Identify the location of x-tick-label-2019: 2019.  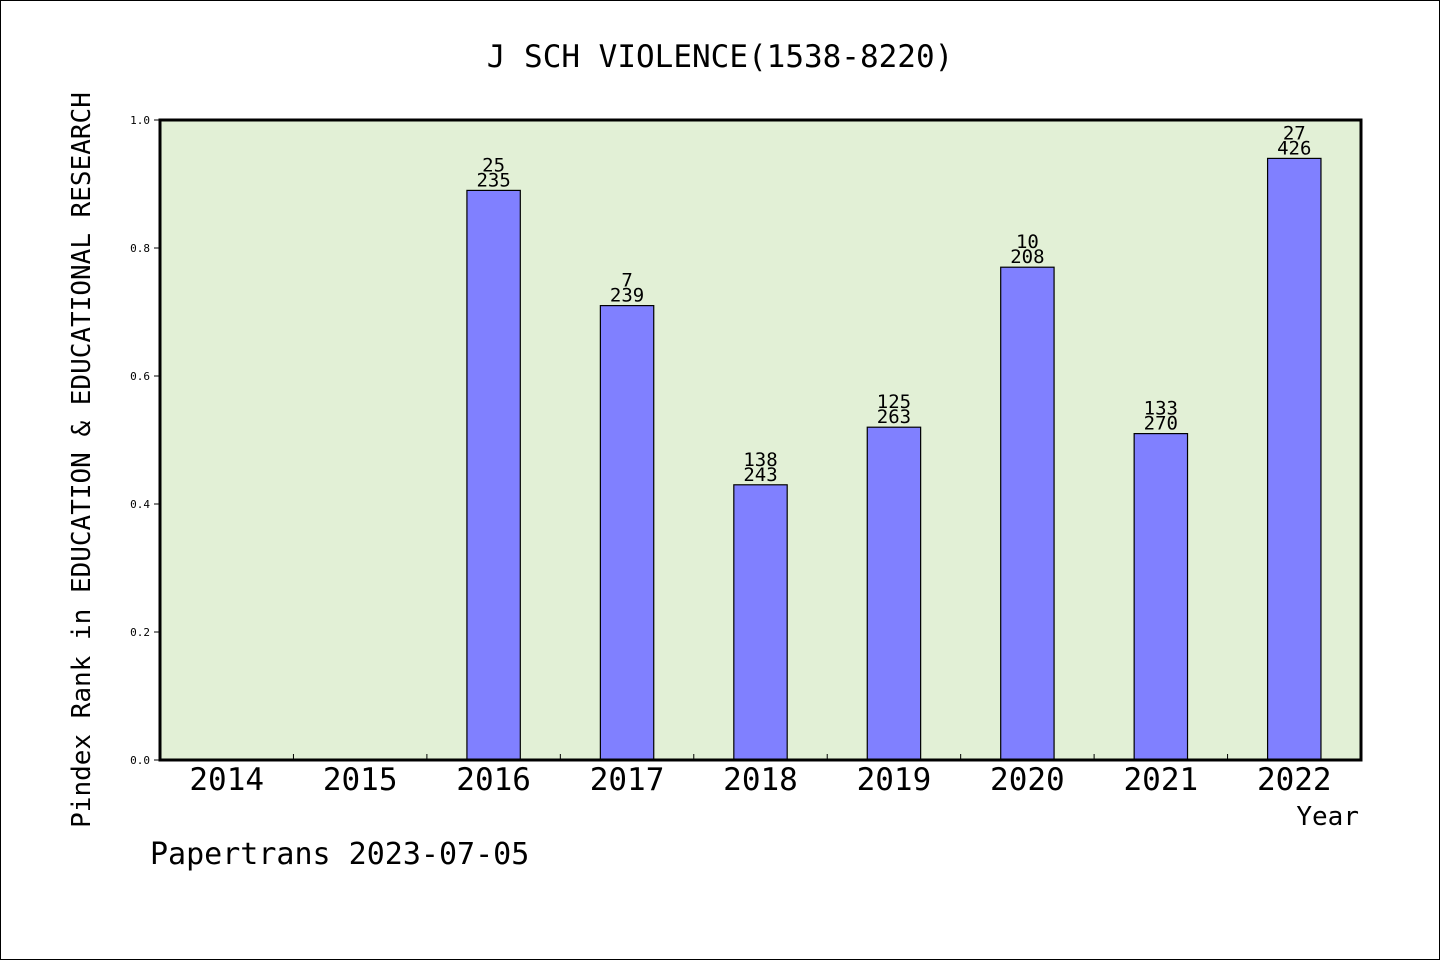
(894, 780).